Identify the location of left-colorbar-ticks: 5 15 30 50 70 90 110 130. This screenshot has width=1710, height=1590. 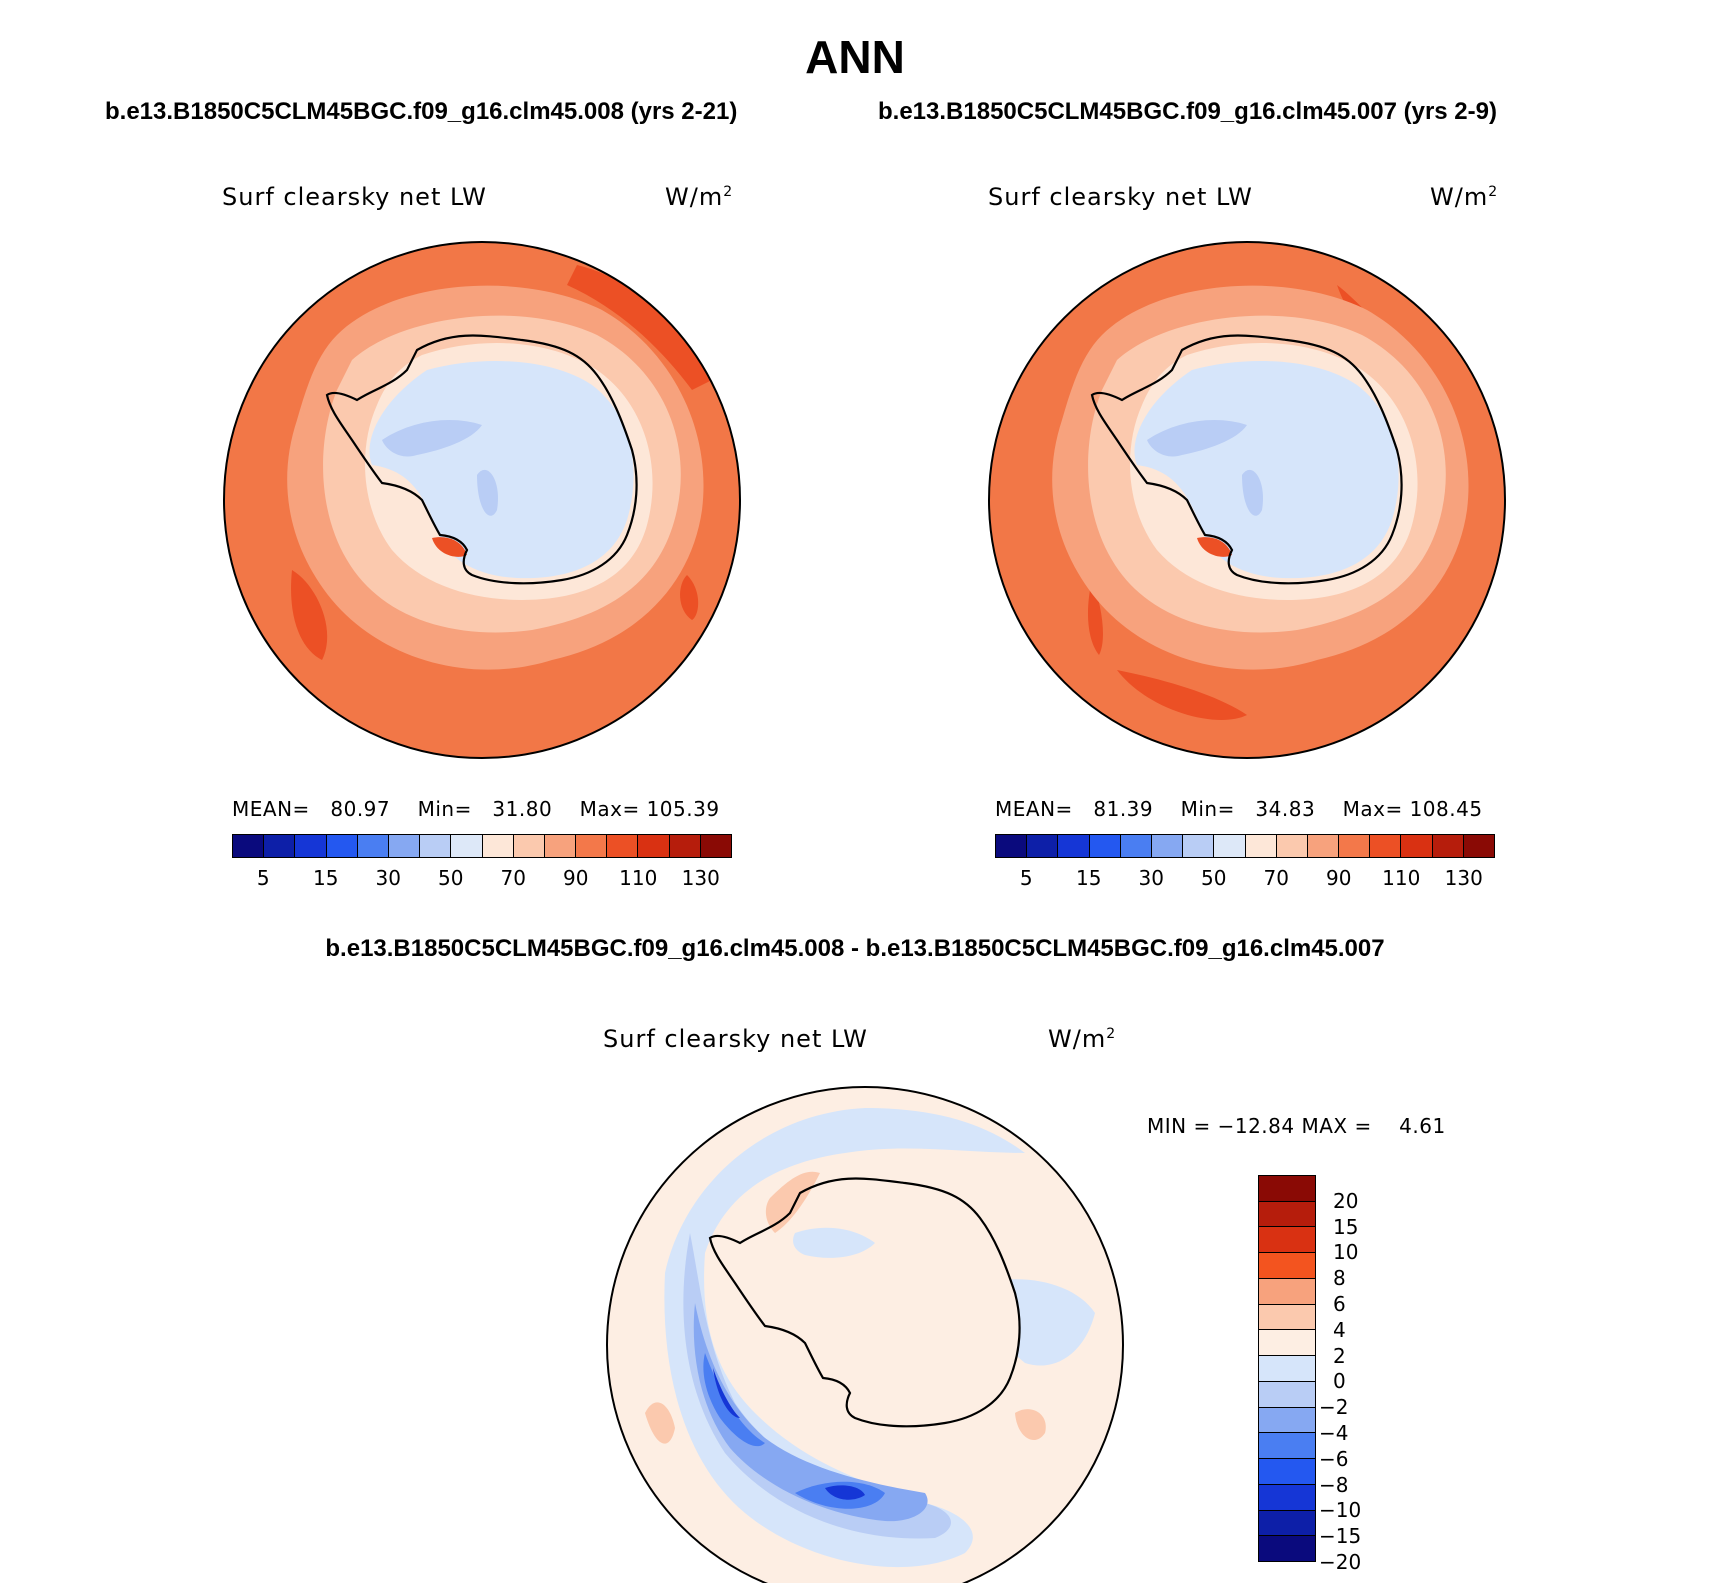
(482, 880).